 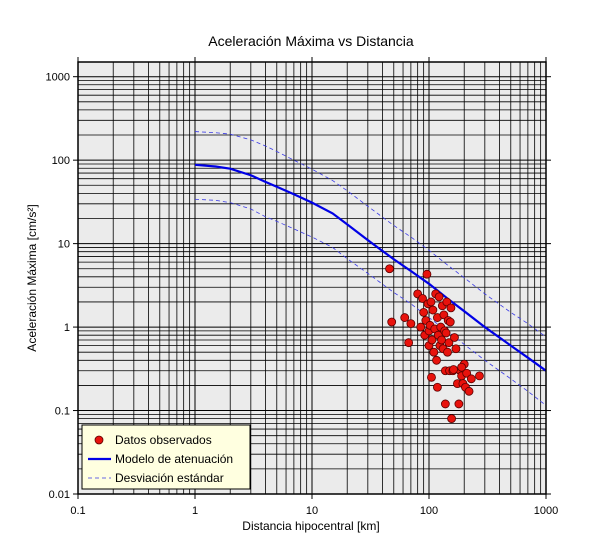 I want to click on y-tick-label: 0.01, so click(x=59, y=495).